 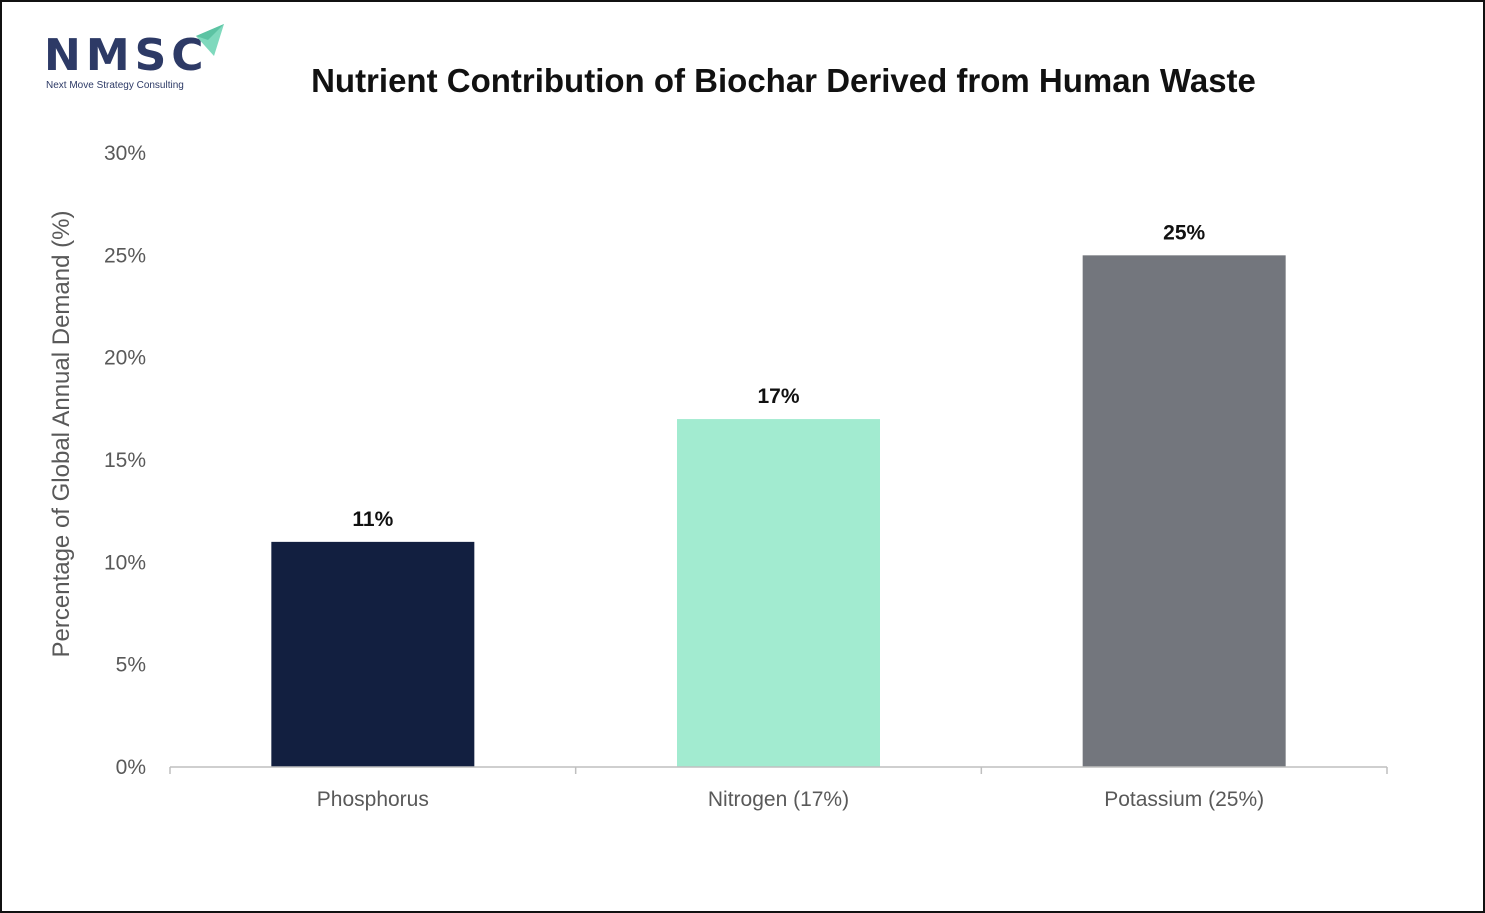 I want to click on y-tick-label: 30%, so click(x=125, y=153).